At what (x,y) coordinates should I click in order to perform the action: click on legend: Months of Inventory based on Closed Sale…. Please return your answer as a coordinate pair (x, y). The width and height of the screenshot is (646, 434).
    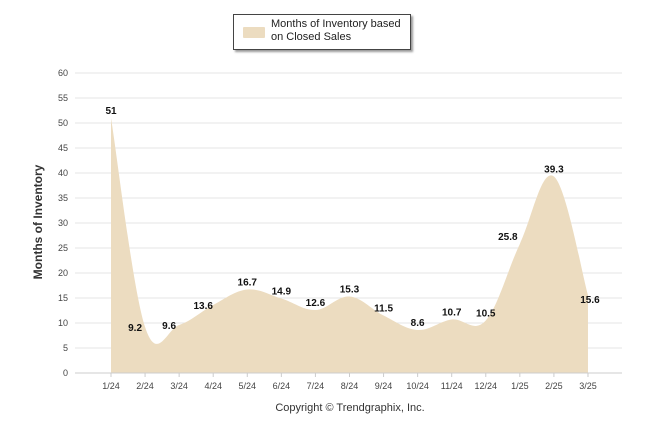
    Looking at the image, I should click on (322, 32).